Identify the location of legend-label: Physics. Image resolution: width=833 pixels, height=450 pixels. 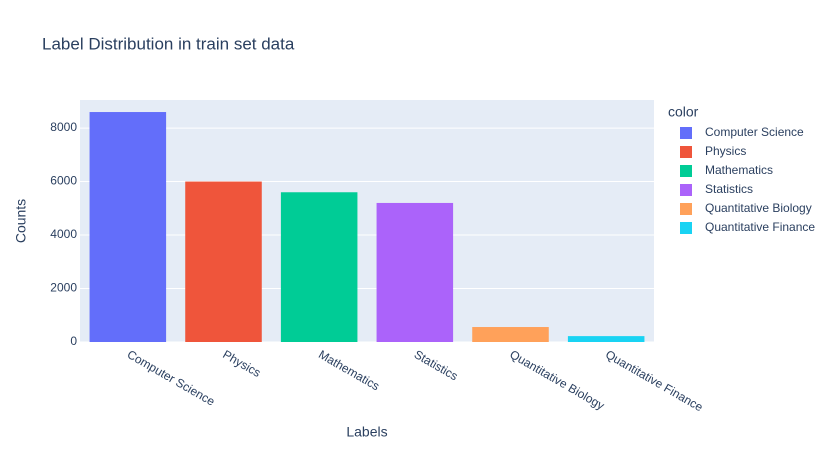
(725, 151).